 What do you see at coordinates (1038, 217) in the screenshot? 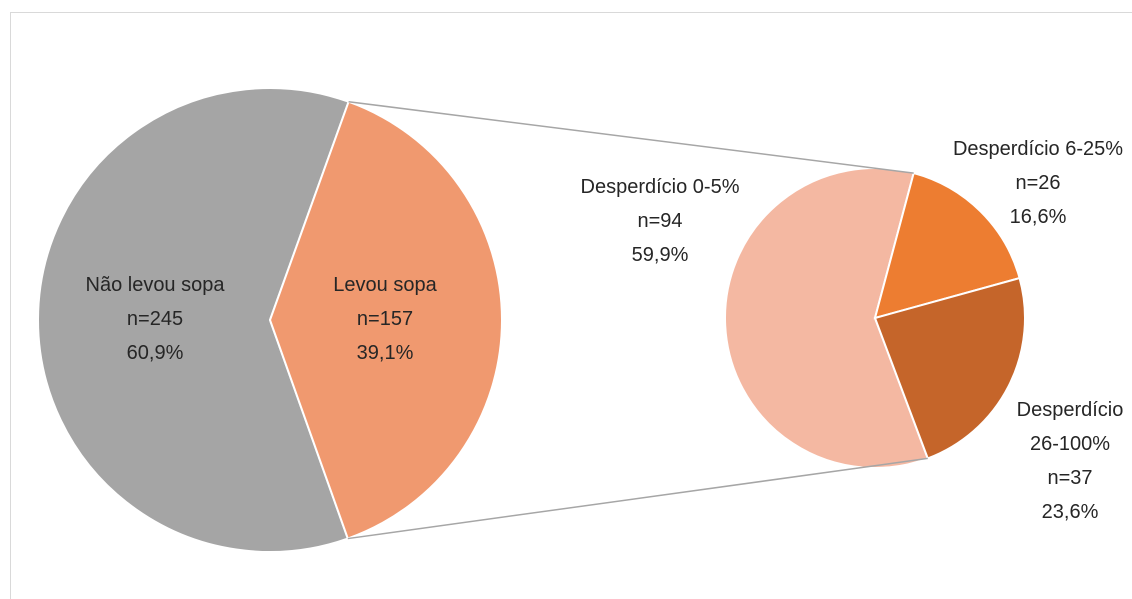
I see `percentage-label: 16,6%` at bounding box center [1038, 217].